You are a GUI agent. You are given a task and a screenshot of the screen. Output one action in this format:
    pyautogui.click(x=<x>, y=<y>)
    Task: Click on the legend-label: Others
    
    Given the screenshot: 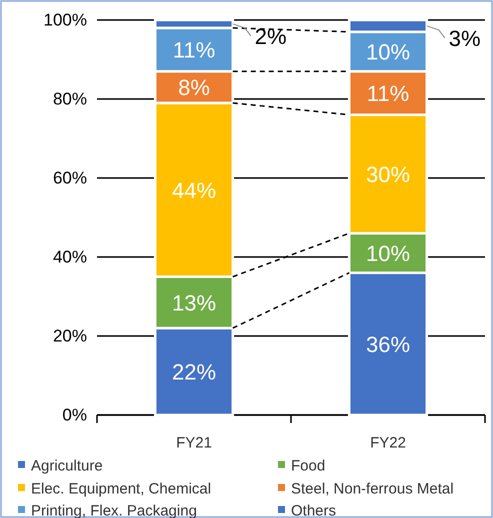 What is the action you would take?
    pyautogui.click(x=313, y=510)
    